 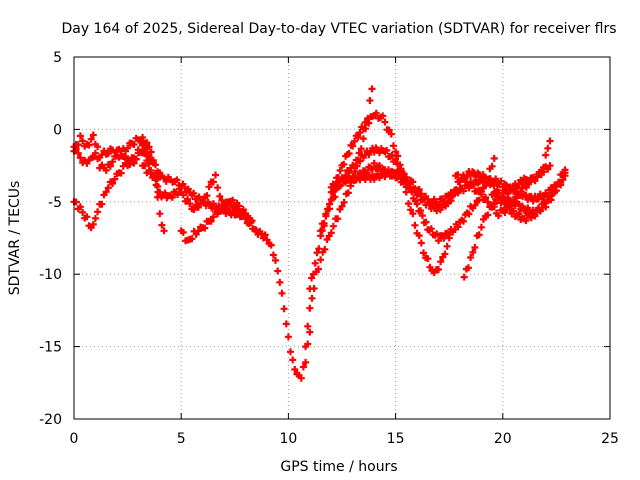 What do you see at coordinates (50, 348) in the screenshot?
I see `y-tick-label: -15` at bounding box center [50, 348].